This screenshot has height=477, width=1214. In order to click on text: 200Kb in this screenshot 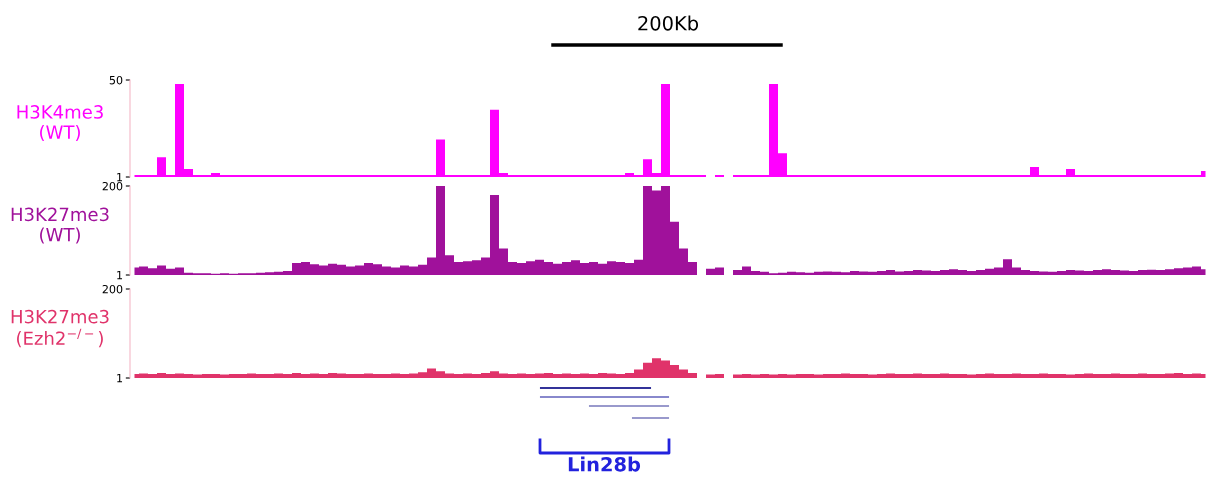, I will do `click(668, 23)`.